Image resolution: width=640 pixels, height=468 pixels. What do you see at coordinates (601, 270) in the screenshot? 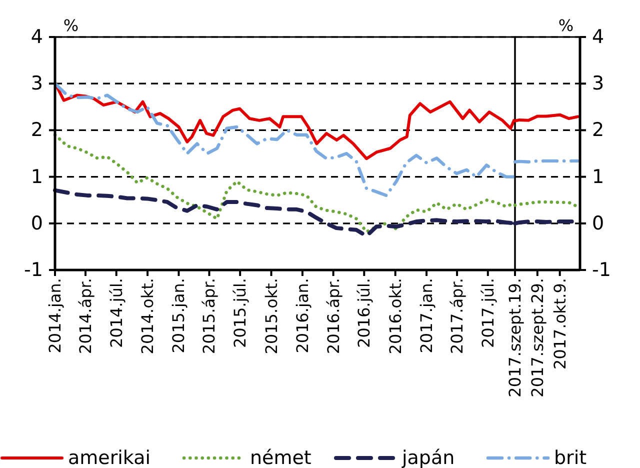
I see `y2-tick-label: -1` at bounding box center [601, 270].